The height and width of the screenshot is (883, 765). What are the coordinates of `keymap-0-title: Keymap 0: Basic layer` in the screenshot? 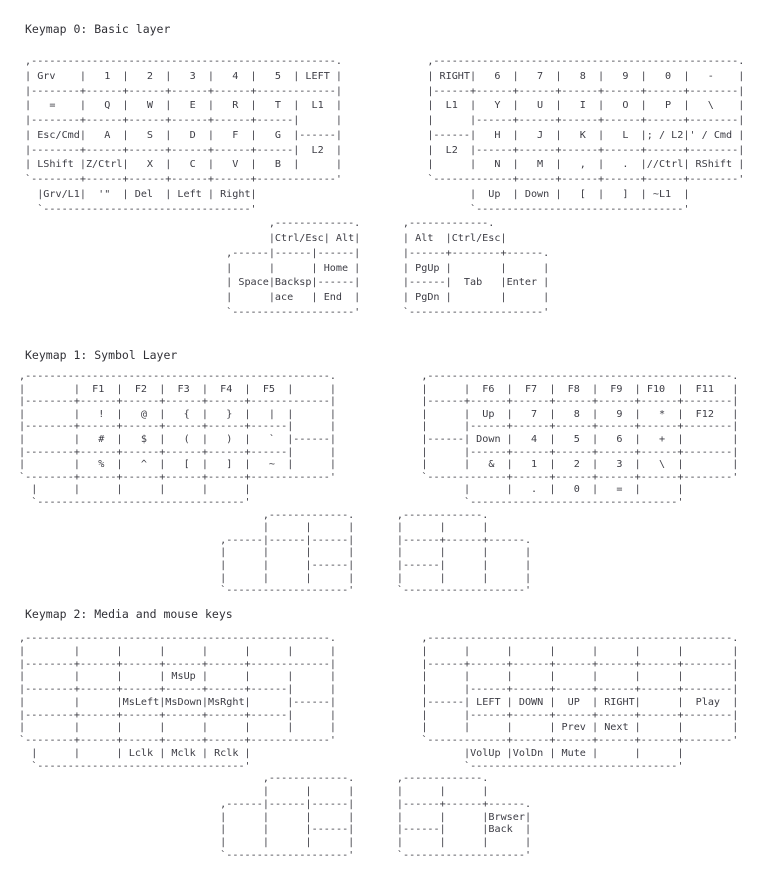 It's located at (98, 29).